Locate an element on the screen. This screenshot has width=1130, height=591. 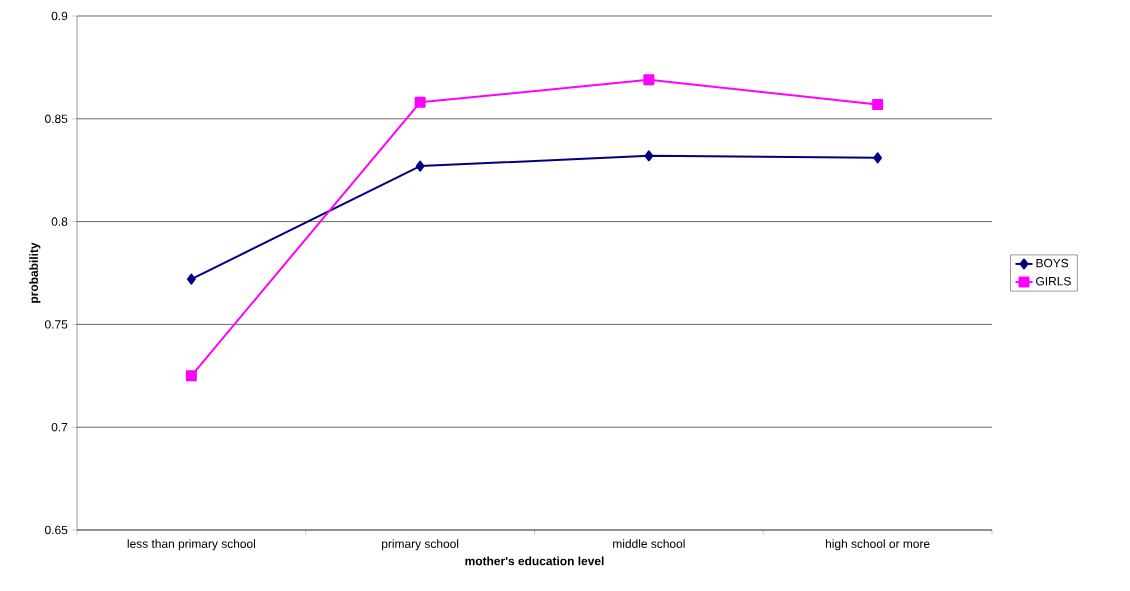
x-tick-label: primary school is located at coordinates (420, 545).